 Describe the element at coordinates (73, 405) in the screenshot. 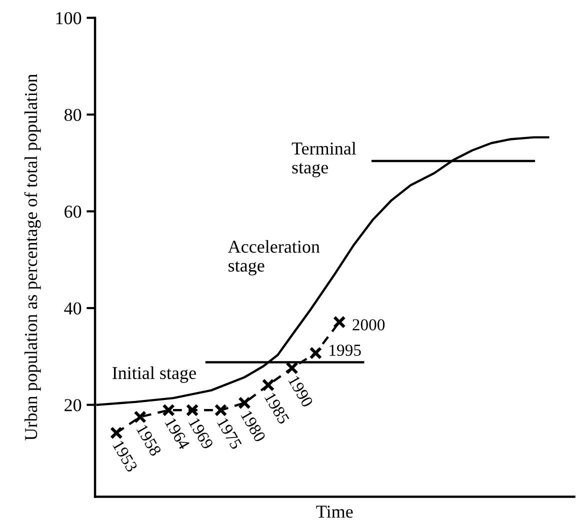

I see `y-tick-label: 20` at that location.